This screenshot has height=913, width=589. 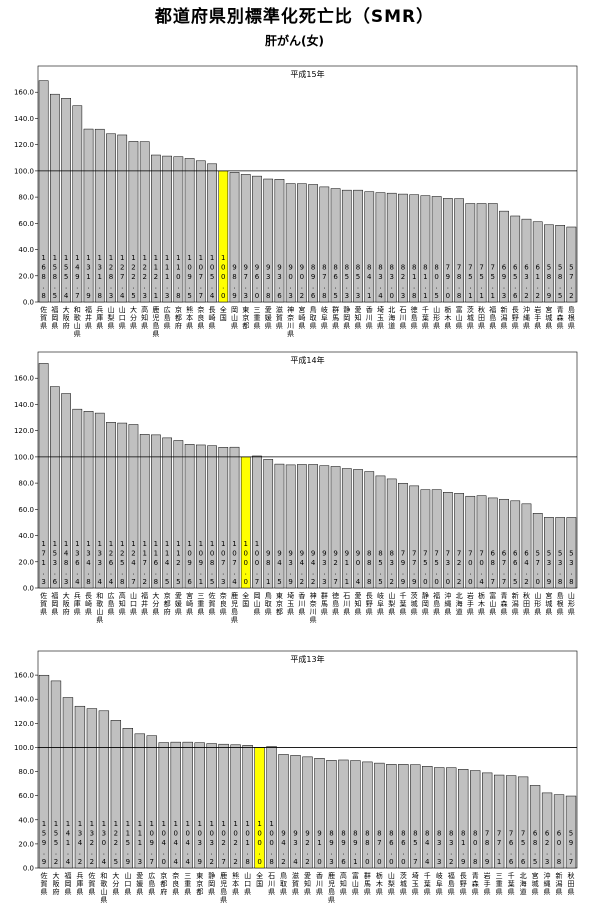 I want to click on bar-北海道, so click(x=459, y=541).